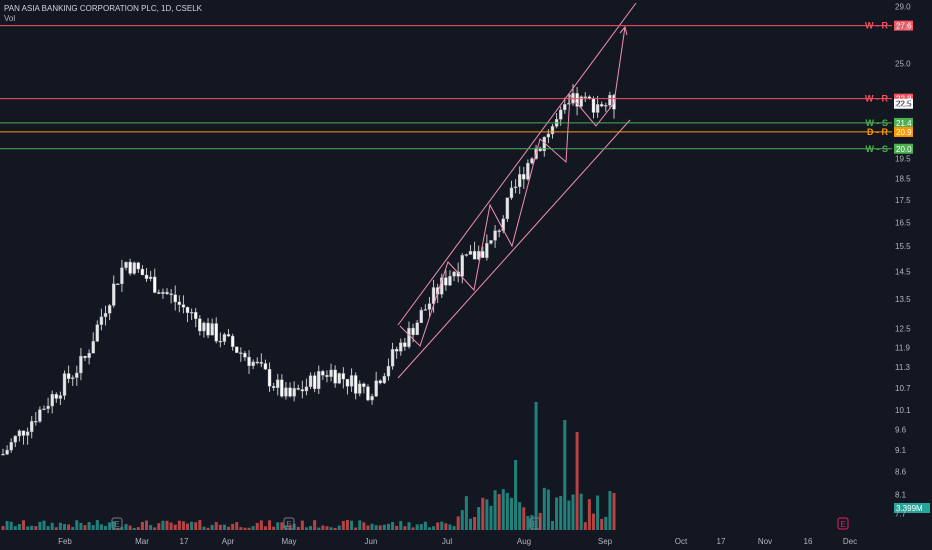  Describe the element at coordinates (514, 249) in the screenshot. I see `channel-lower-line` at that location.